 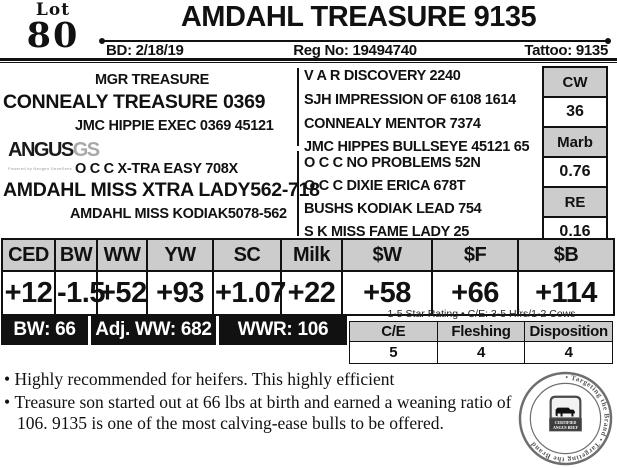 What do you see at coordinates (180, 293) in the screenshot?
I see `epd-value: +93` at bounding box center [180, 293].